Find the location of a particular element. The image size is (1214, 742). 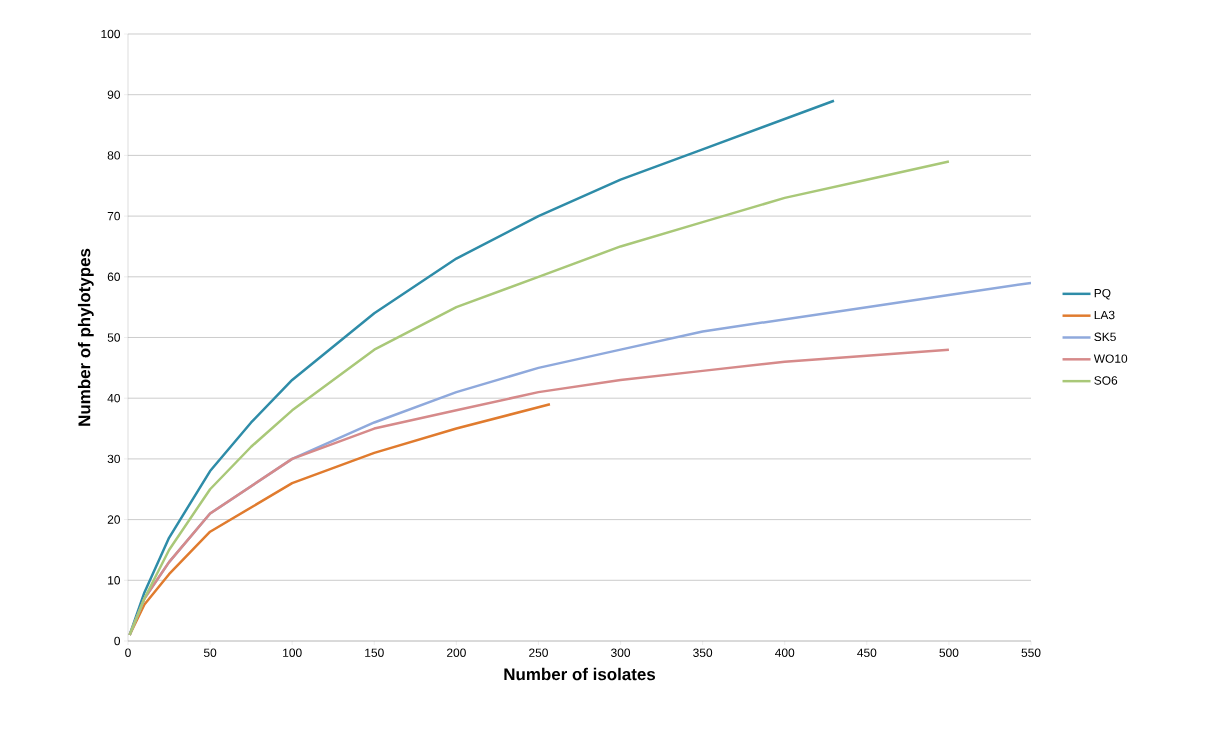

legend-label: LA3 is located at coordinates (1104, 315).